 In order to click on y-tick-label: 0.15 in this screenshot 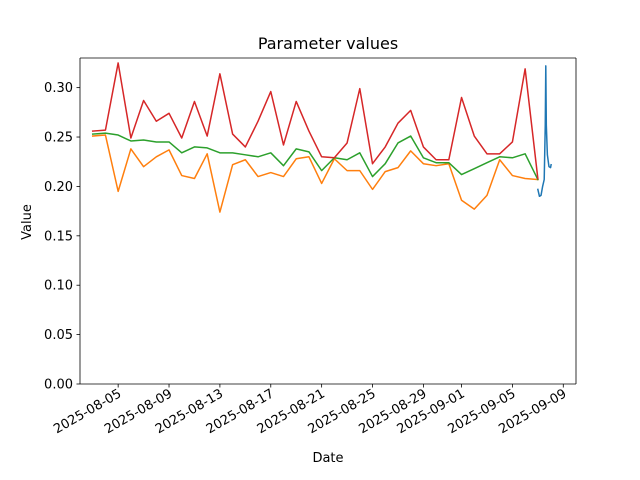, I will do `click(58, 236)`.